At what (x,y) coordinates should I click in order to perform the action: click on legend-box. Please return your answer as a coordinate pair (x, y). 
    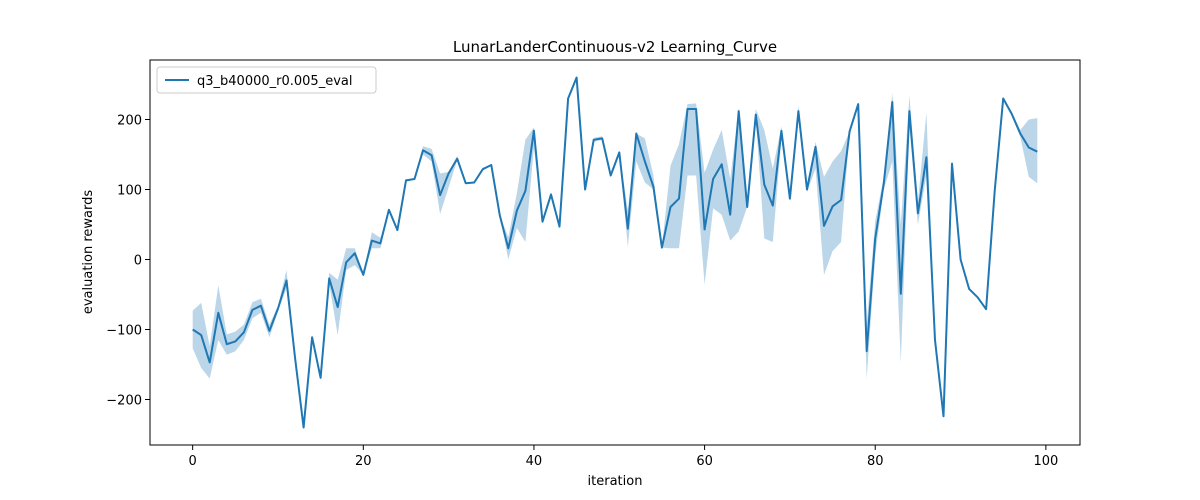
    Looking at the image, I should click on (266, 80).